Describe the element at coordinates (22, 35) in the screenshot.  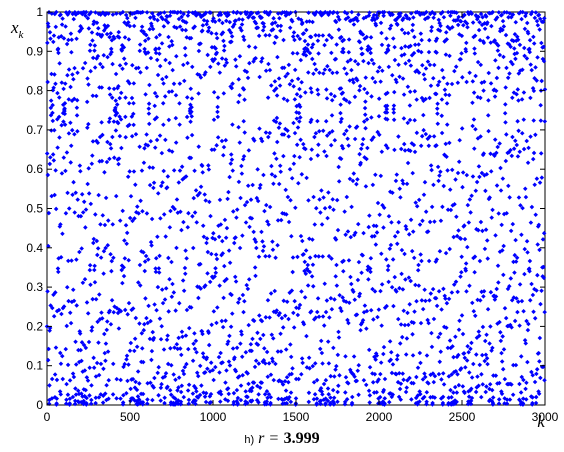
I see `y-axis-label-subscript: k` at that location.